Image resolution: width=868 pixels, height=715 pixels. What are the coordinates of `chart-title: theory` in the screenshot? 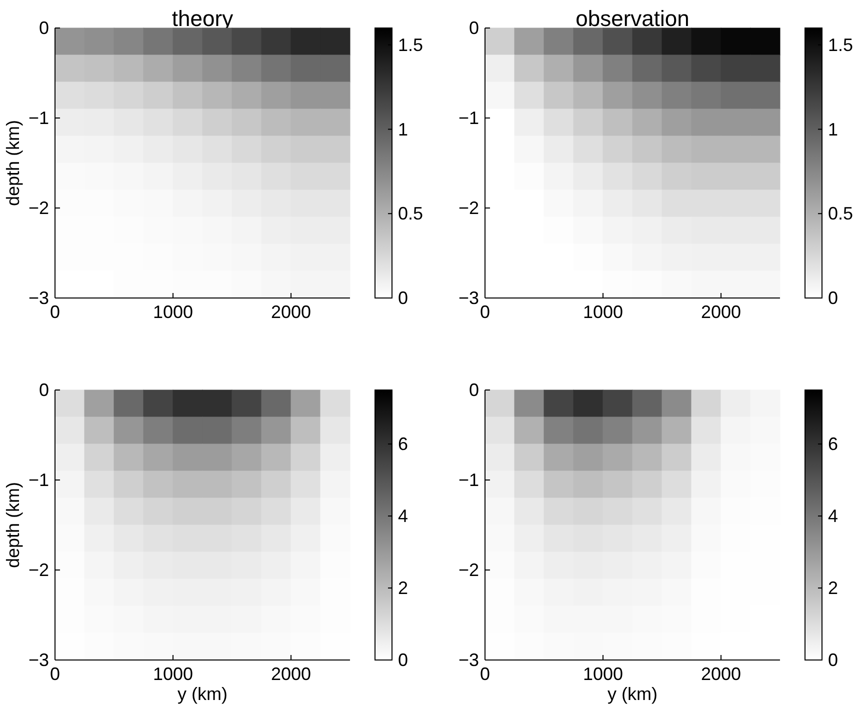 It's located at (203, 18).